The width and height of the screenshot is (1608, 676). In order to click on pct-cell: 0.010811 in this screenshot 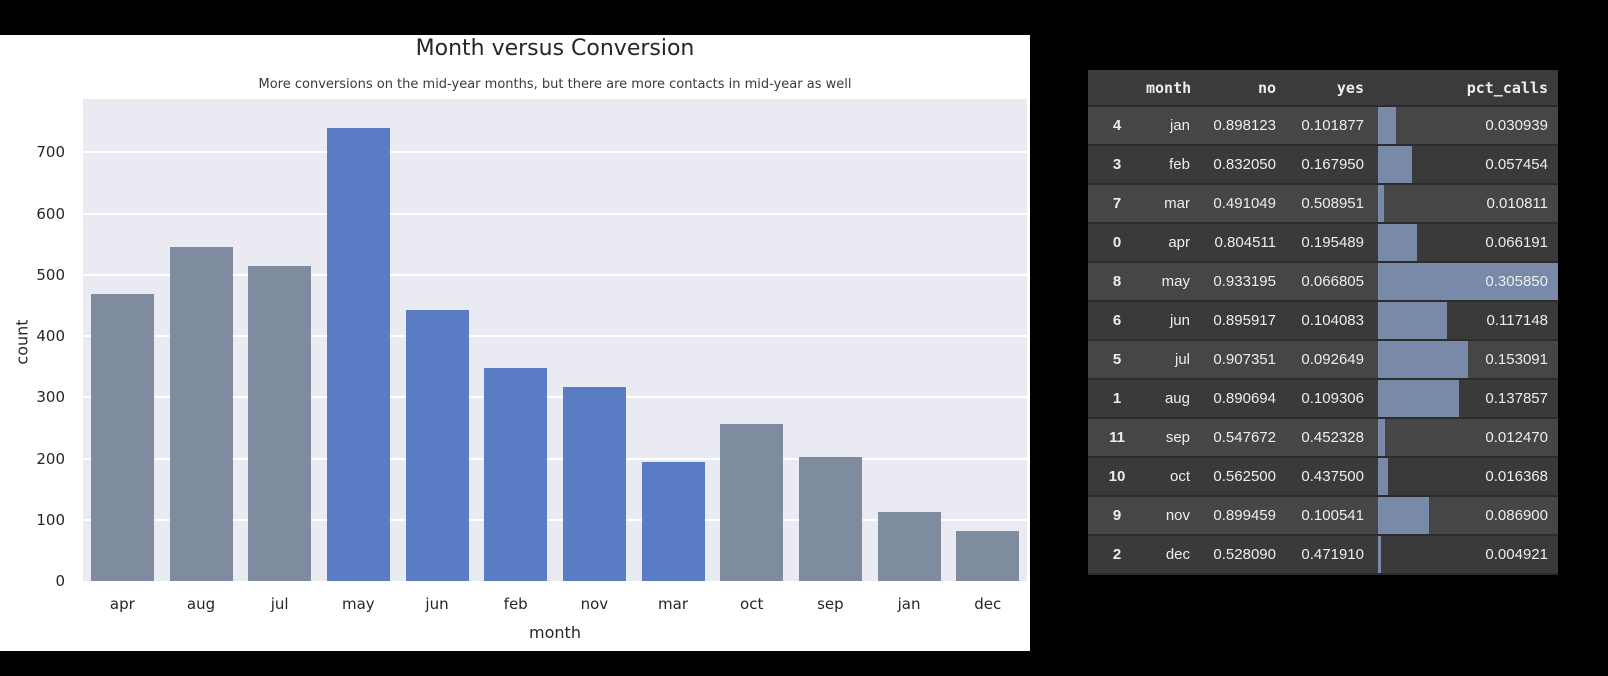, I will do `click(1464, 203)`.